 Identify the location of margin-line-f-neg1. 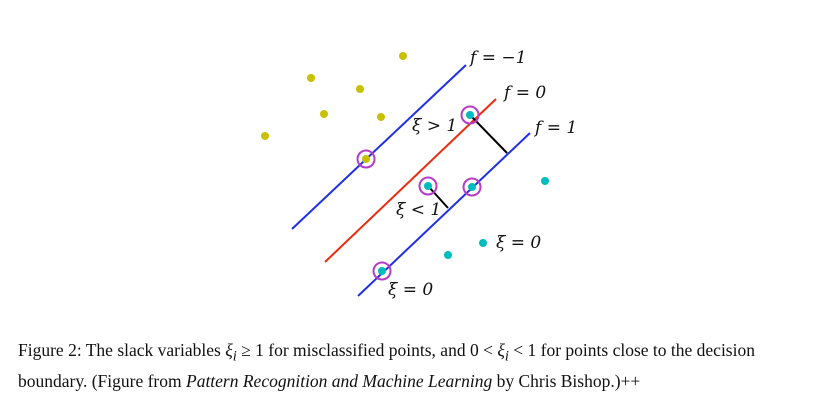
(379, 147).